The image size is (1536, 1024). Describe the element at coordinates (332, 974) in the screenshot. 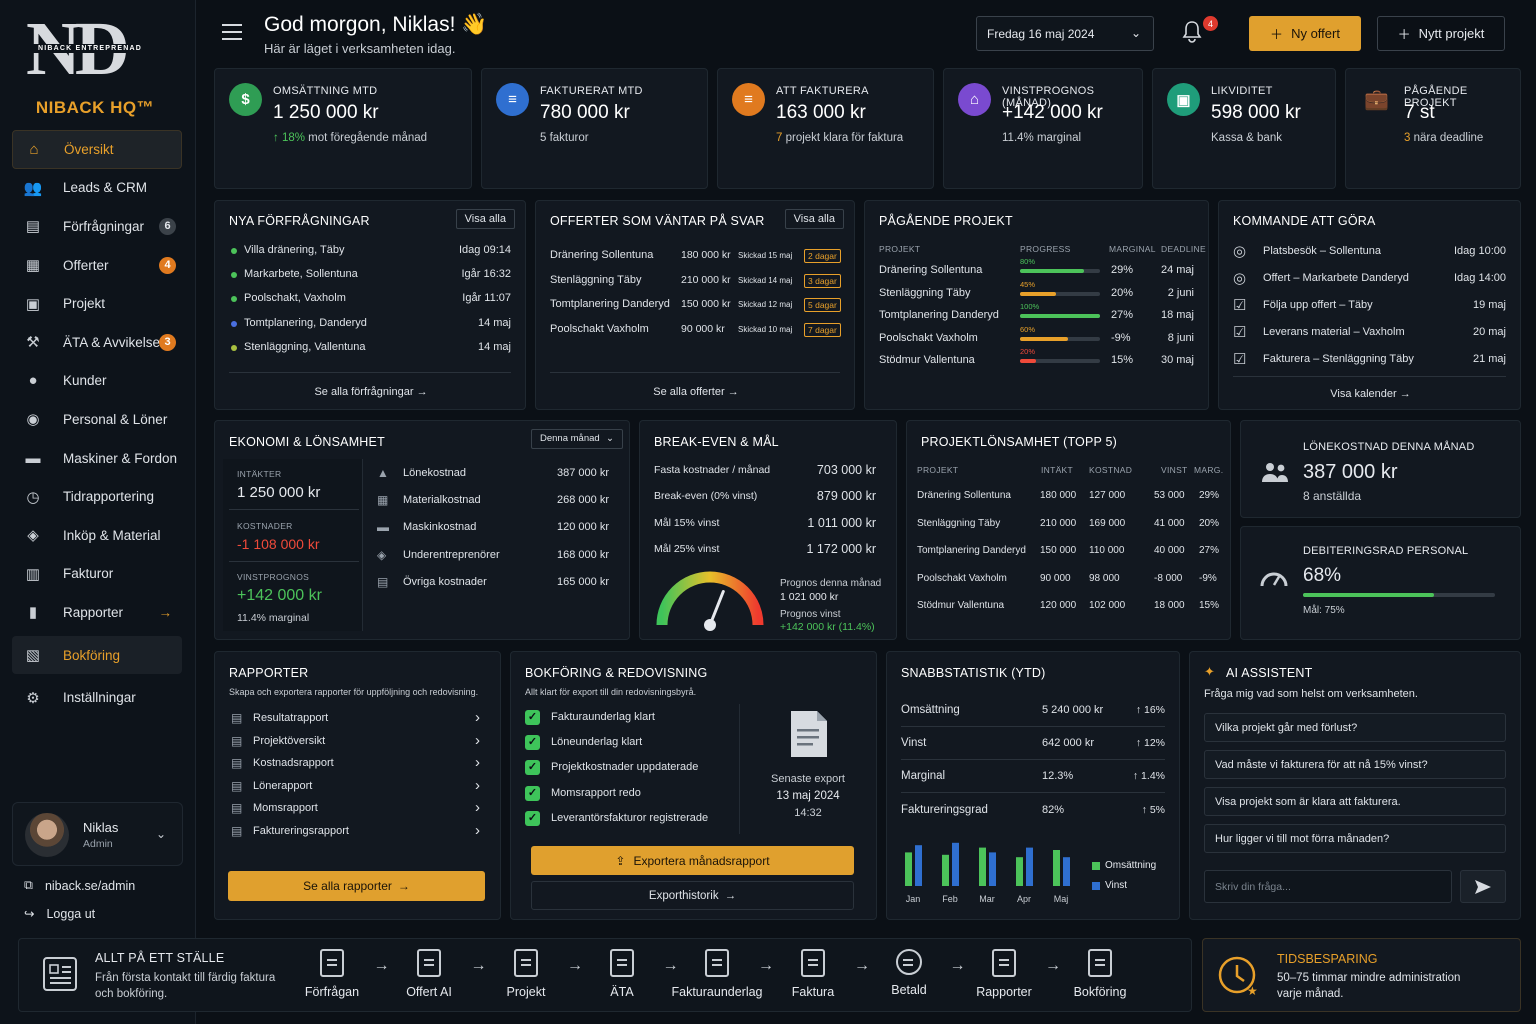

I see `workflow-step-0: Förfrågan` at that location.